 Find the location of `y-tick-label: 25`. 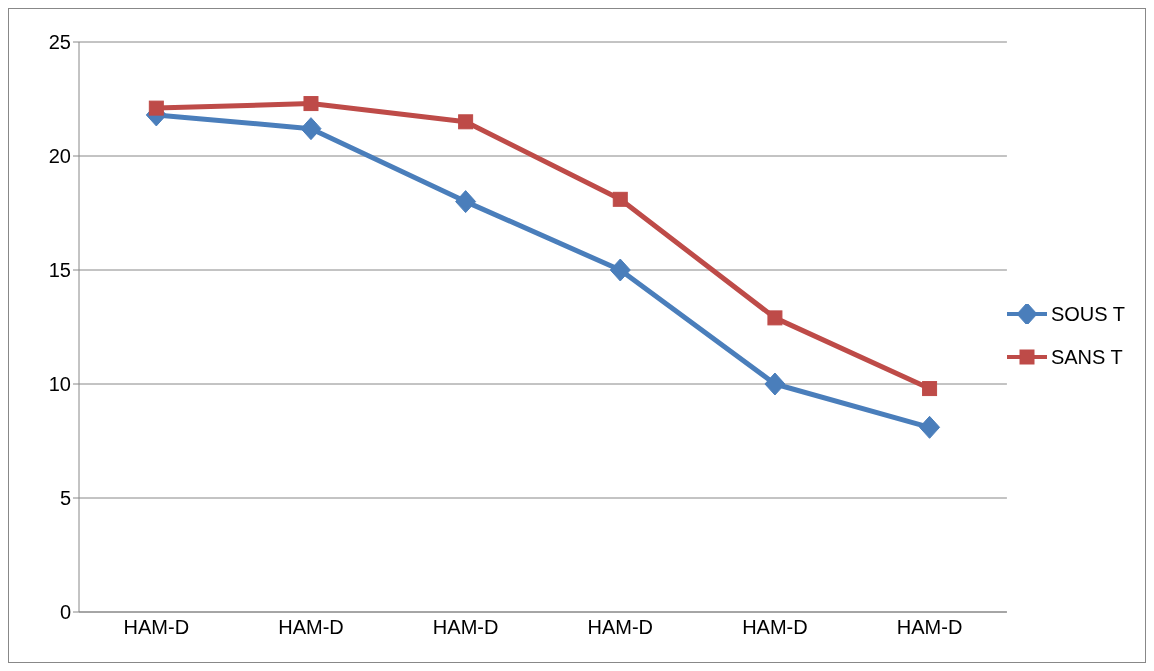

y-tick-label: 25 is located at coordinates (59, 42).